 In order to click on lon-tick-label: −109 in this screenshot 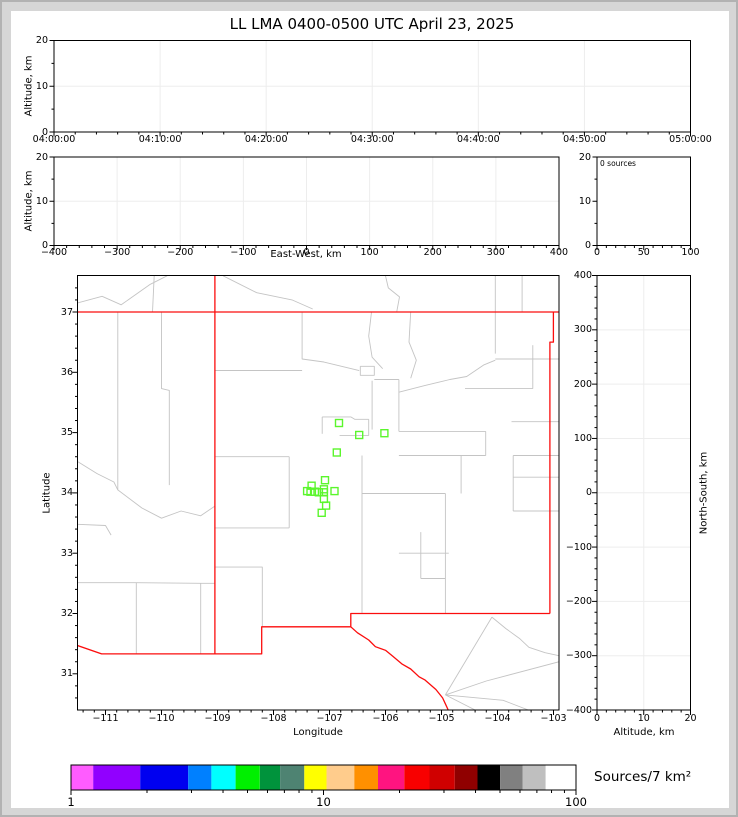, I will do `click(217, 718)`.